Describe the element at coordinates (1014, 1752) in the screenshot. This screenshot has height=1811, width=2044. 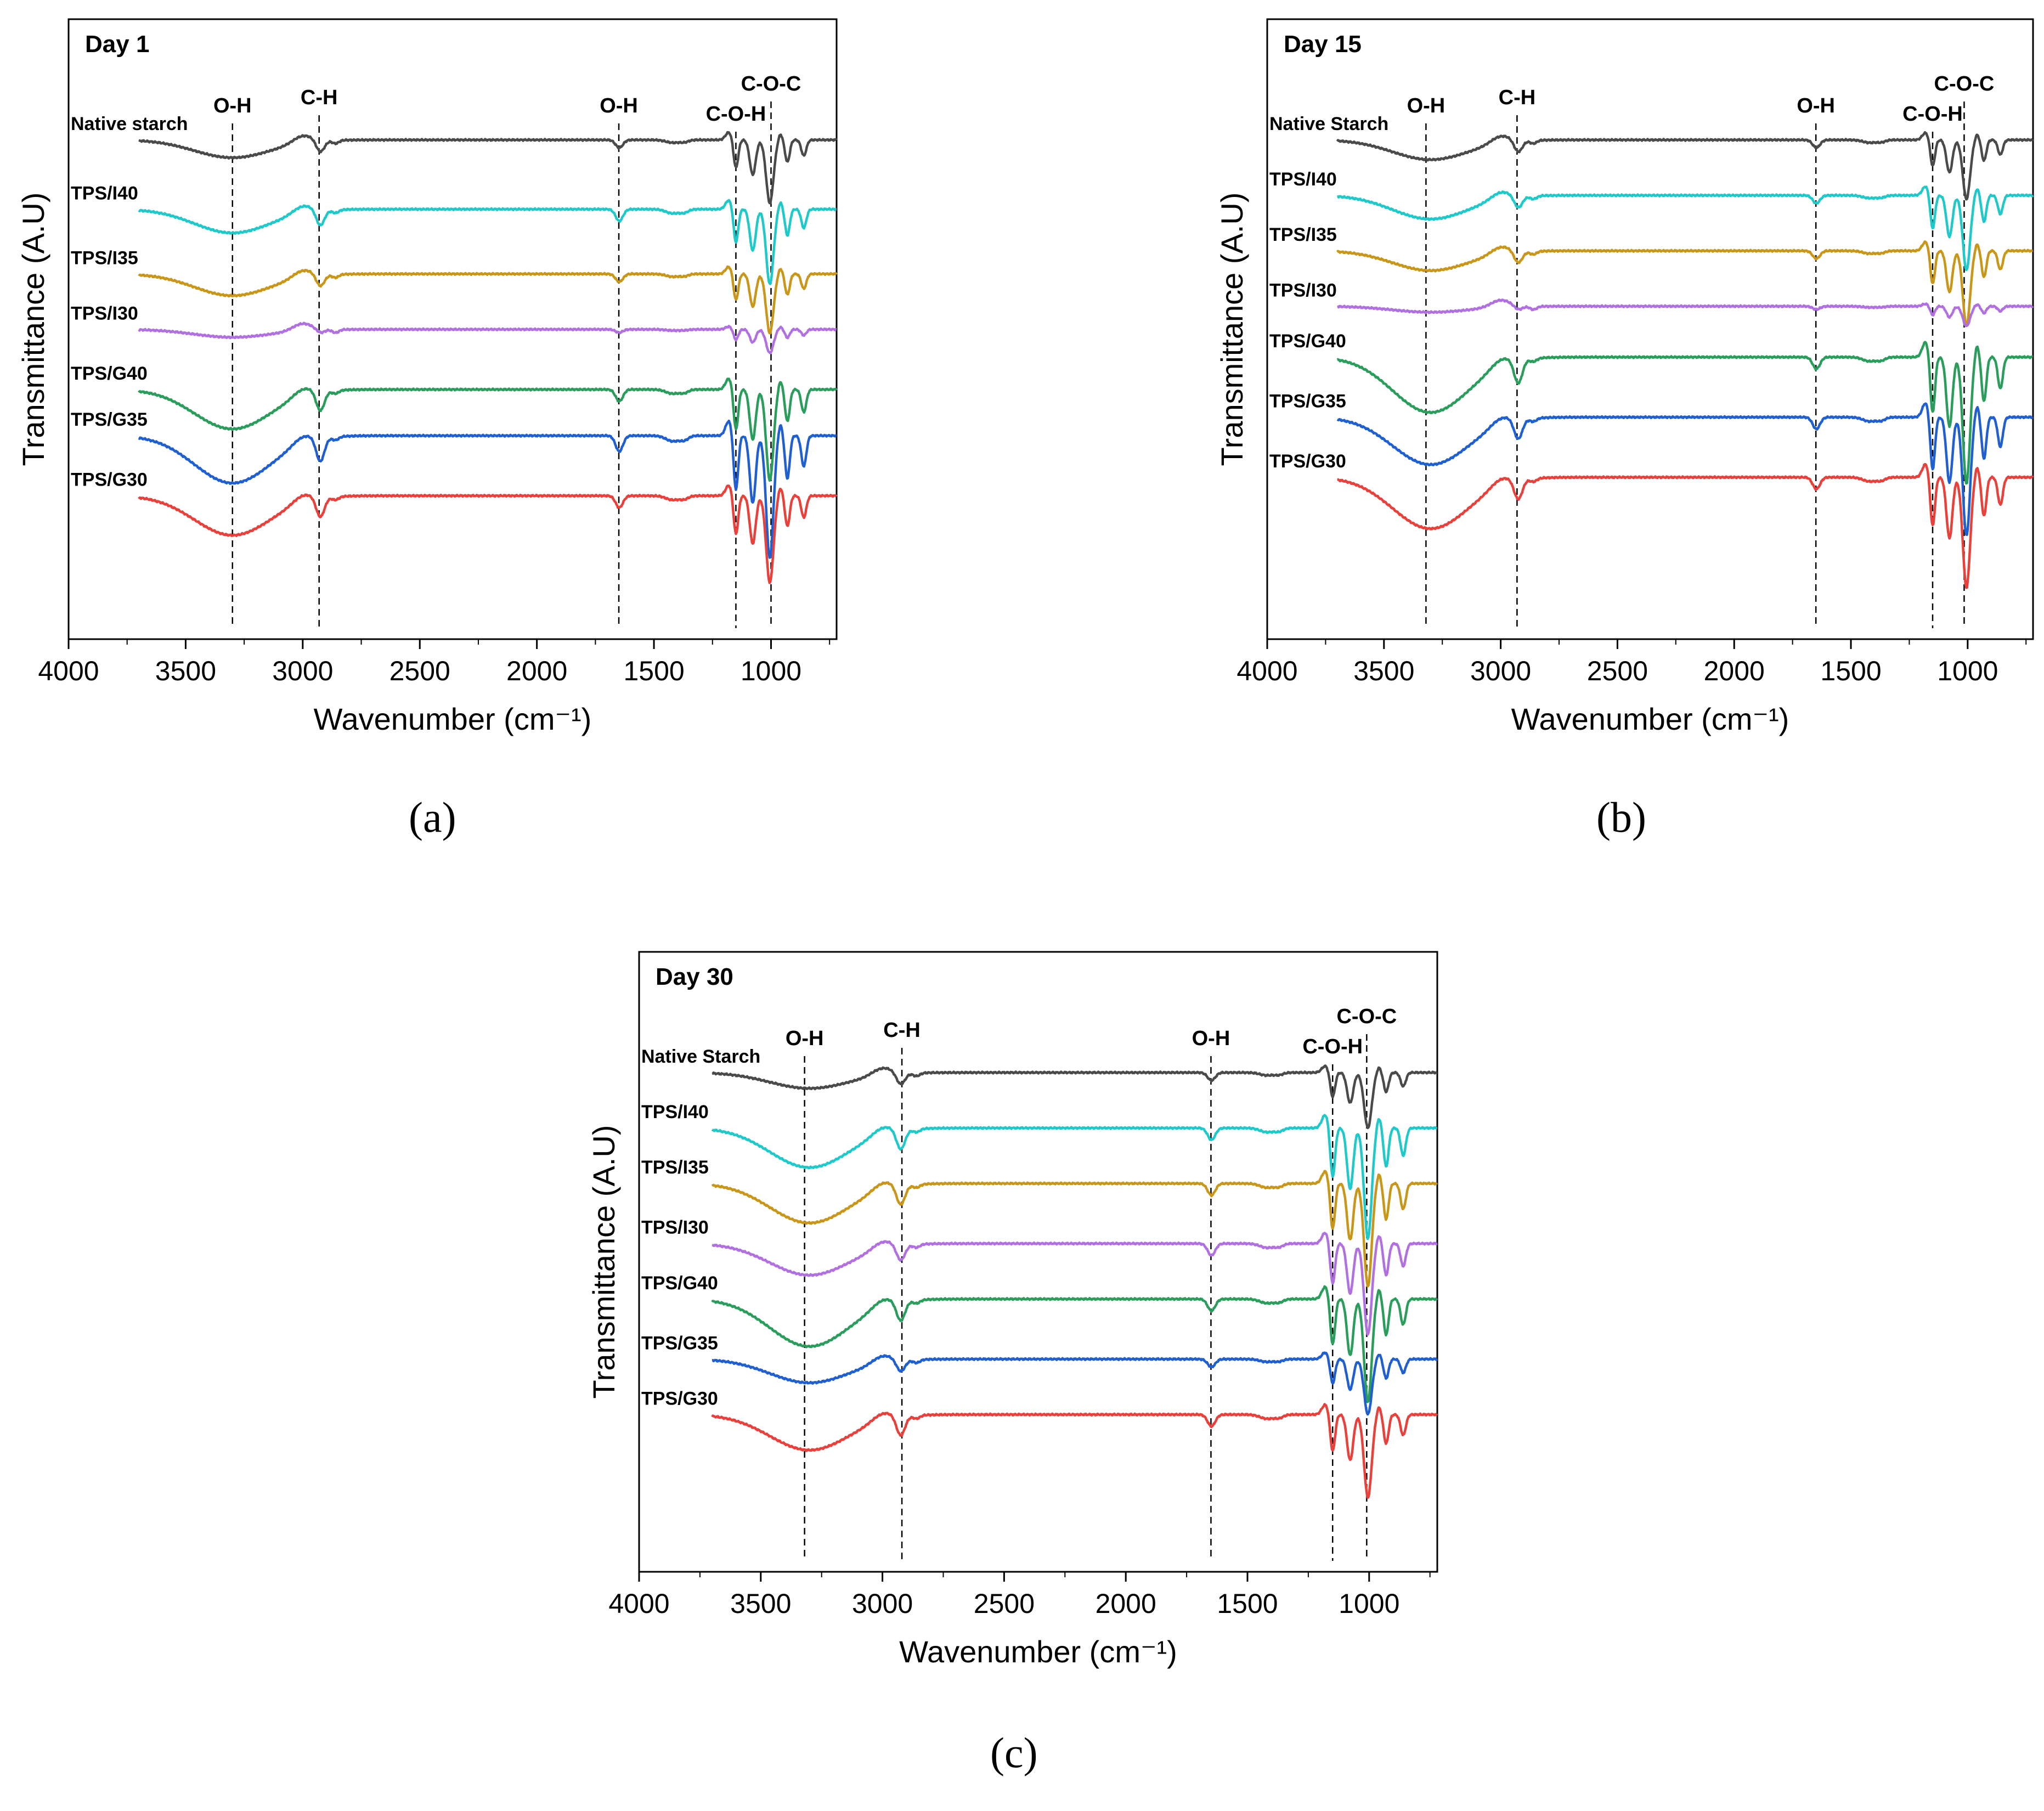
I see `panel-label-c: (c)` at that location.